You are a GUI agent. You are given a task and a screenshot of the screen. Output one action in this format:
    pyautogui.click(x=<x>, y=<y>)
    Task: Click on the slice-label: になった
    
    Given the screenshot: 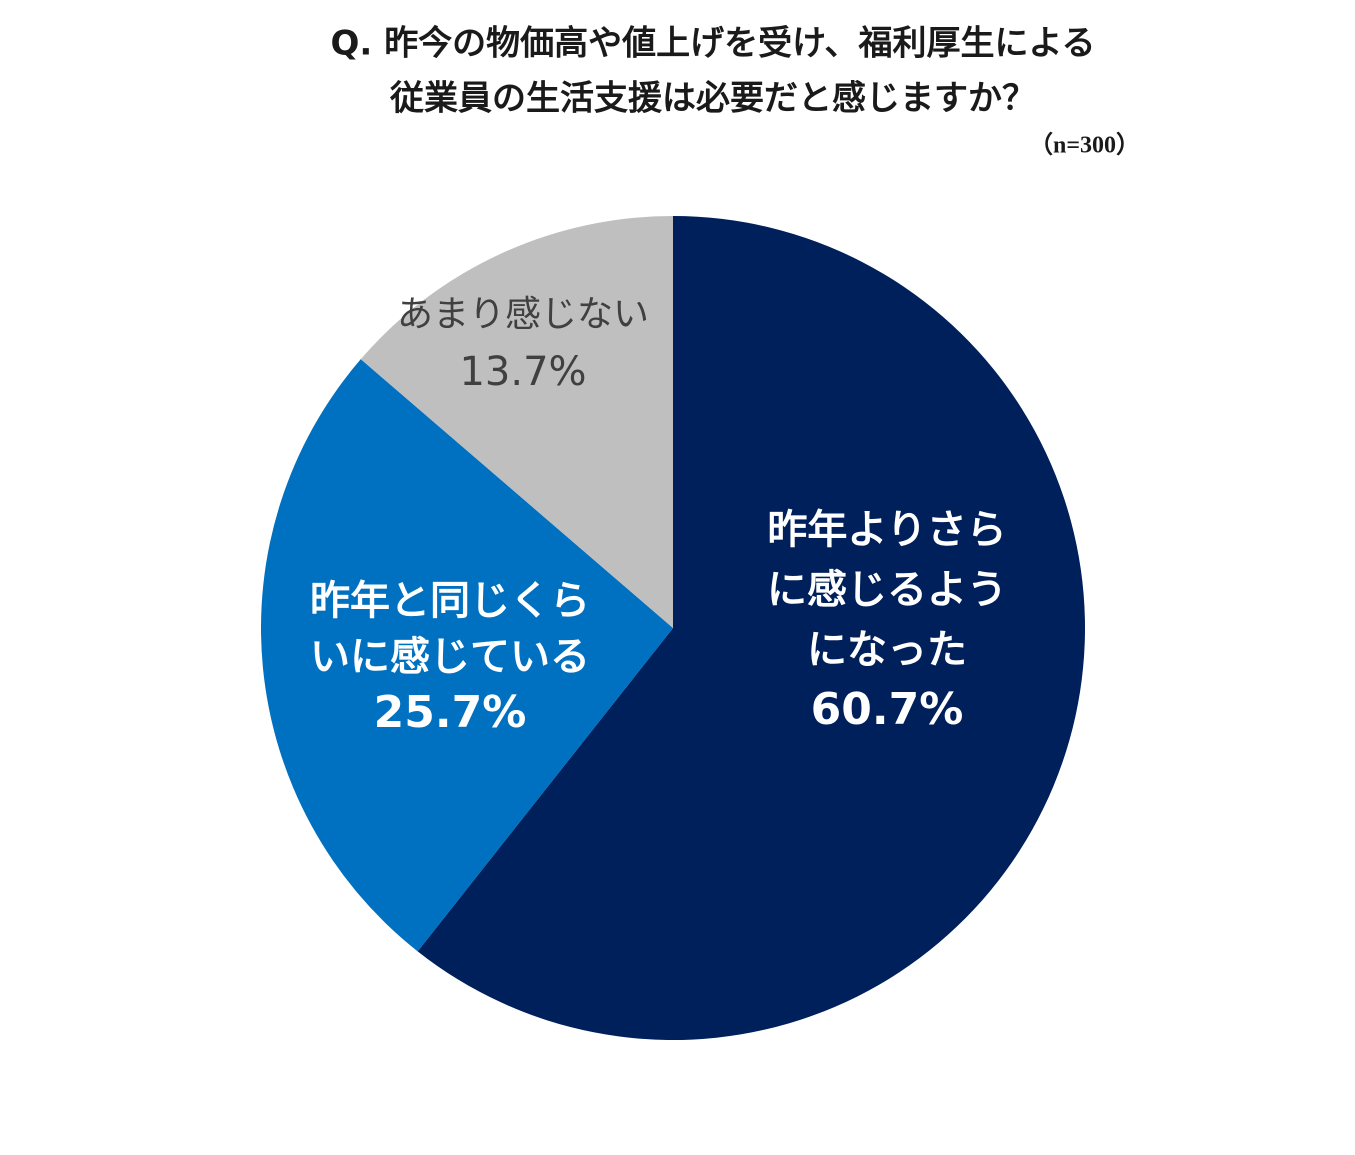 What is the action you would take?
    pyautogui.click(x=887, y=650)
    